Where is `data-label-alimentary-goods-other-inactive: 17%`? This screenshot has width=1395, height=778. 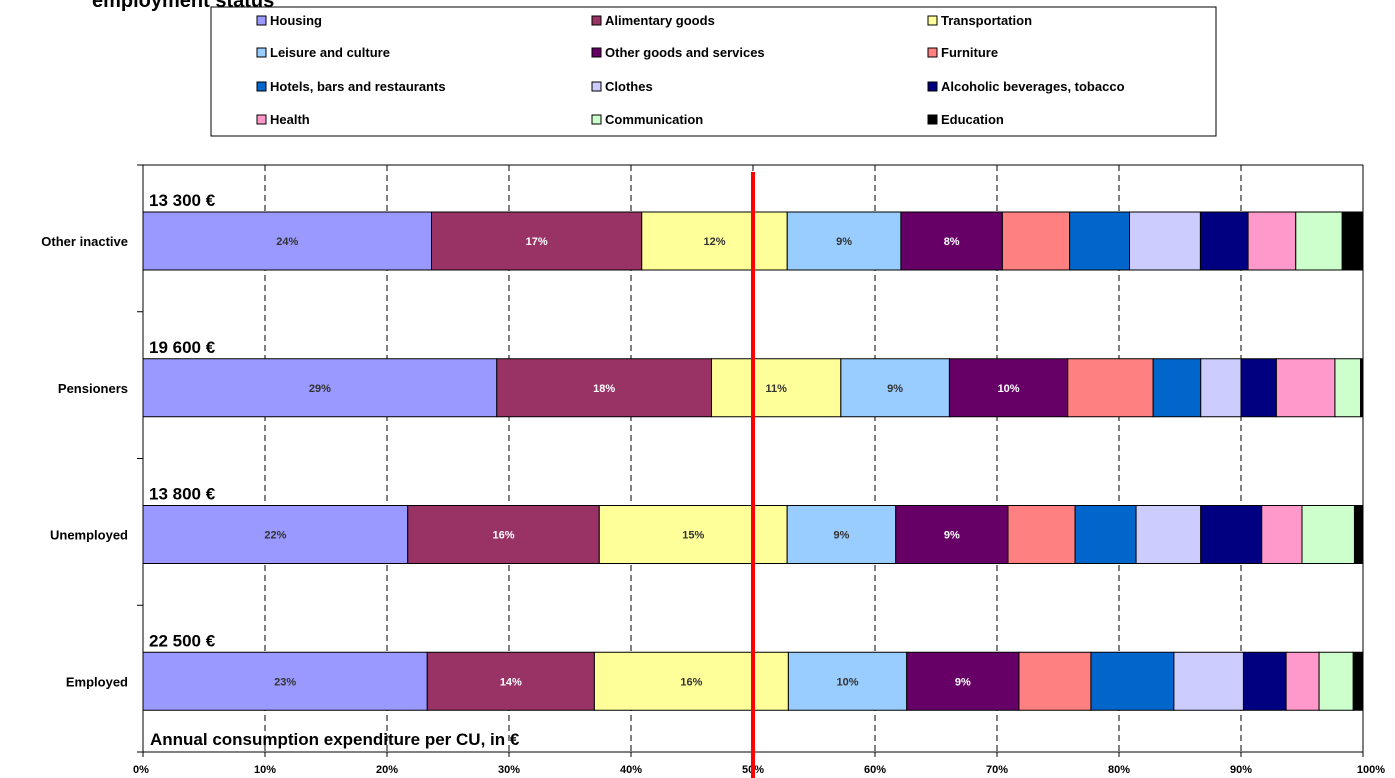 data-label-alimentary-goods-other-inactive: 17% is located at coordinates (537, 242).